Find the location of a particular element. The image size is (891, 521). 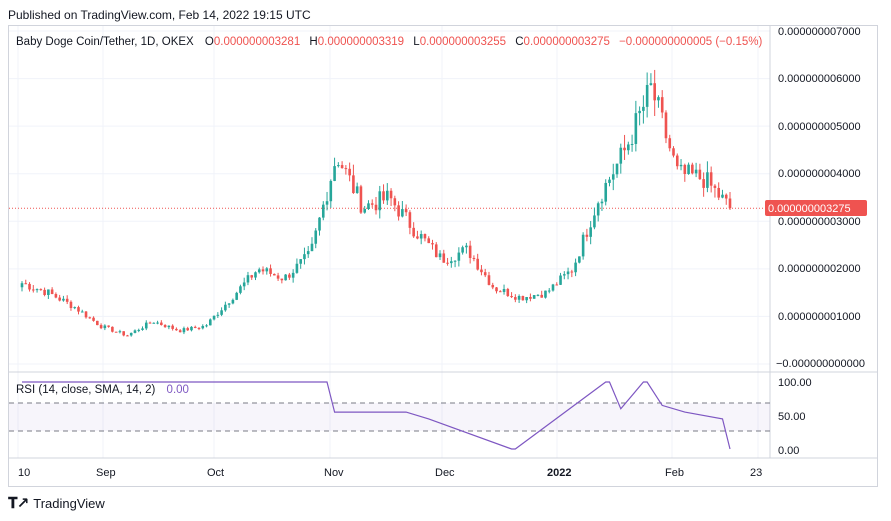

rsi-polyline is located at coordinates (376, 415).